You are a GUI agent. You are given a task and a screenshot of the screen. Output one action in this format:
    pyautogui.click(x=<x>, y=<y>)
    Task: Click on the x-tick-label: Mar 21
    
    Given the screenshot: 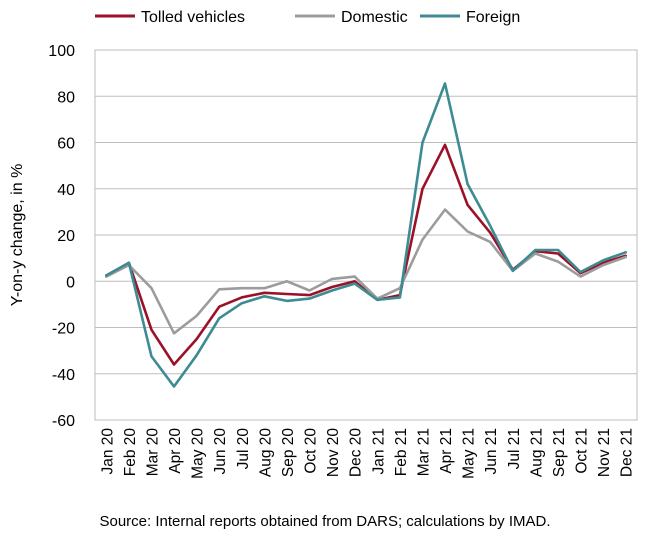 What is the action you would take?
    pyautogui.click(x=423, y=452)
    